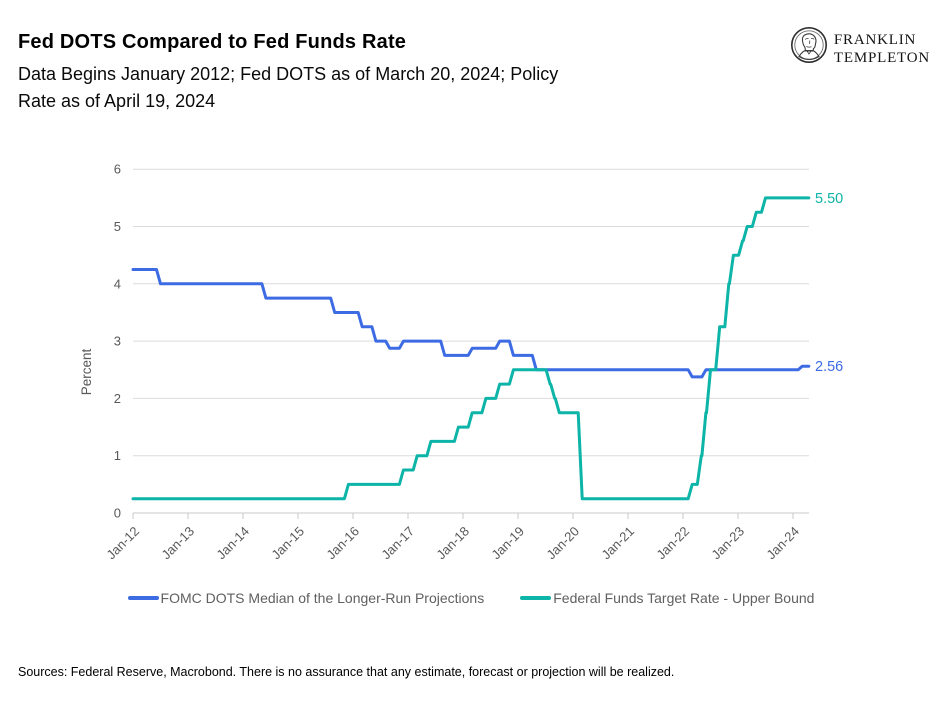  Describe the element at coordinates (397, 543) in the screenshot. I see `x-tick-label: Jan-17` at that location.